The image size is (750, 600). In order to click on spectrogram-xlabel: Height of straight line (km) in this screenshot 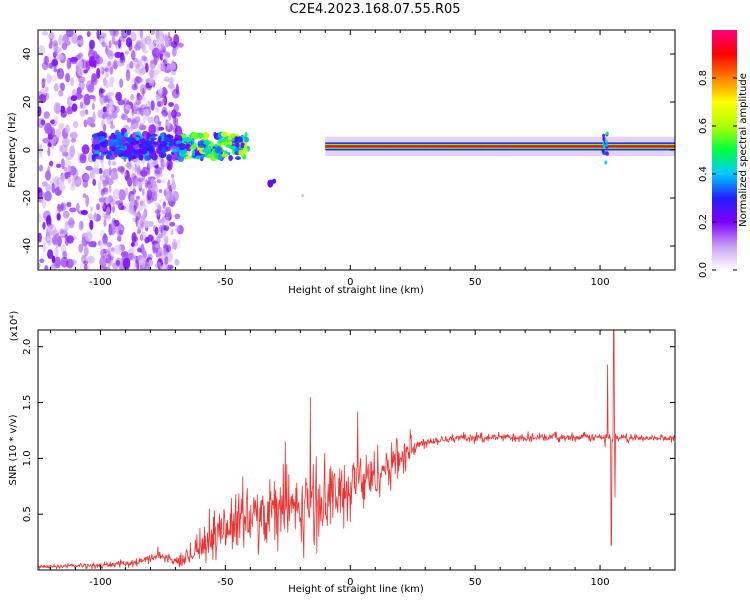, I will do `click(356, 290)`.